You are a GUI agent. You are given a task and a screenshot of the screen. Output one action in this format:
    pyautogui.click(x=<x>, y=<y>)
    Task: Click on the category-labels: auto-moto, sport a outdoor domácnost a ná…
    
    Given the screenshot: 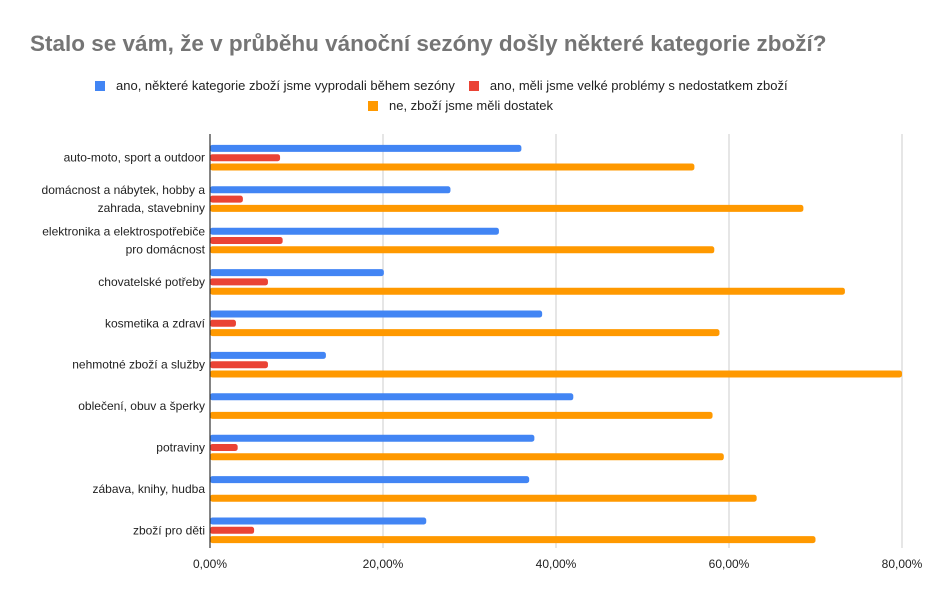 What is the action you would take?
    pyautogui.click(x=124, y=344)
    